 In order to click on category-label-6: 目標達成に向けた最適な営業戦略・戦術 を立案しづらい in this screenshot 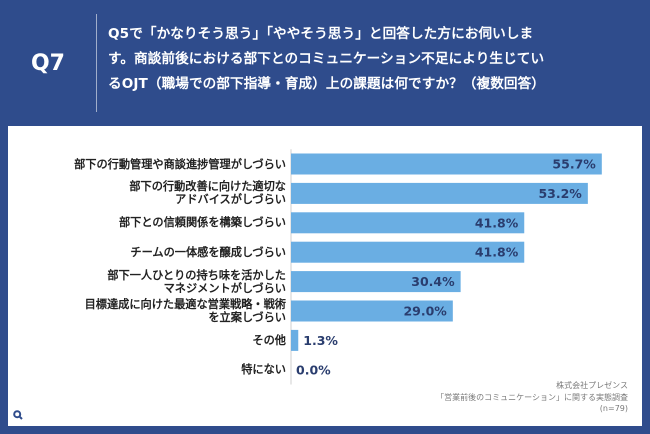, I will do `click(185, 311)`.